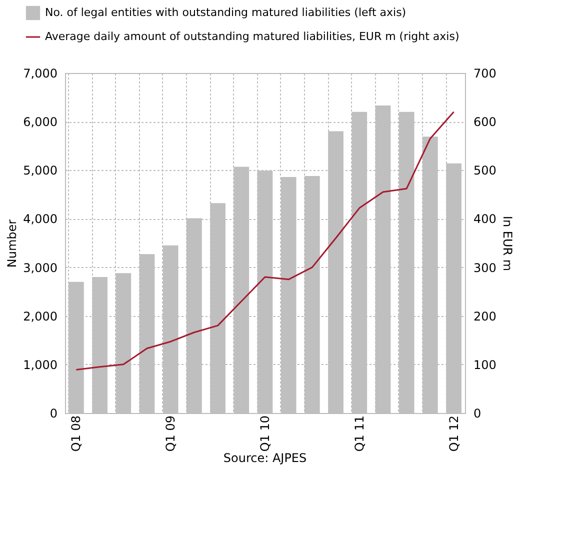 Image resolution: width=566 pixels, height=560 pixels. Describe the element at coordinates (40, 316) in the screenshot. I see `y-tick-label: 2,000` at that location.